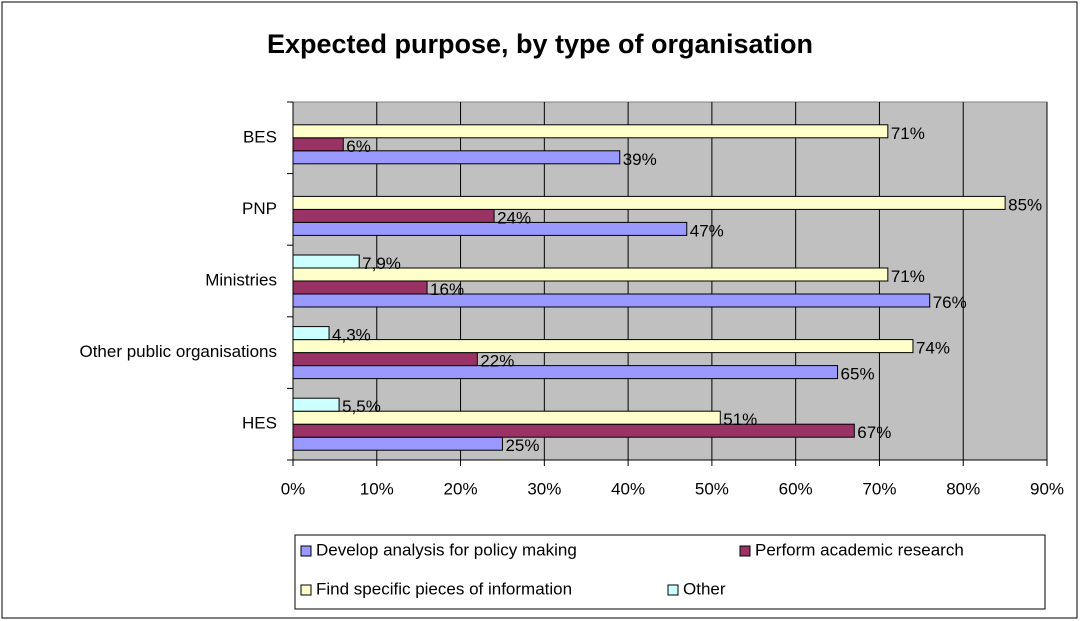  What do you see at coordinates (858, 374) in the screenshot?
I see `value-label: 65%` at bounding box center [858, 374].